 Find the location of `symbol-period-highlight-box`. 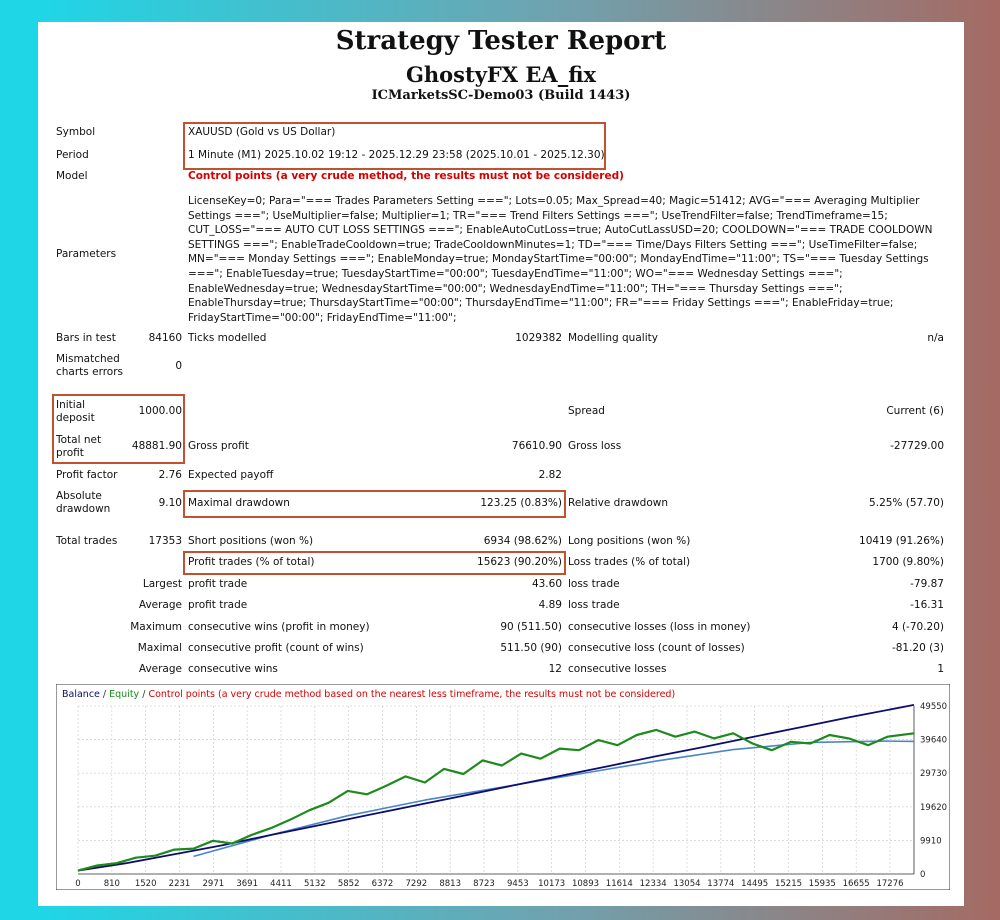

symbol-period-highlight-box is located at coordinates (394, 146).